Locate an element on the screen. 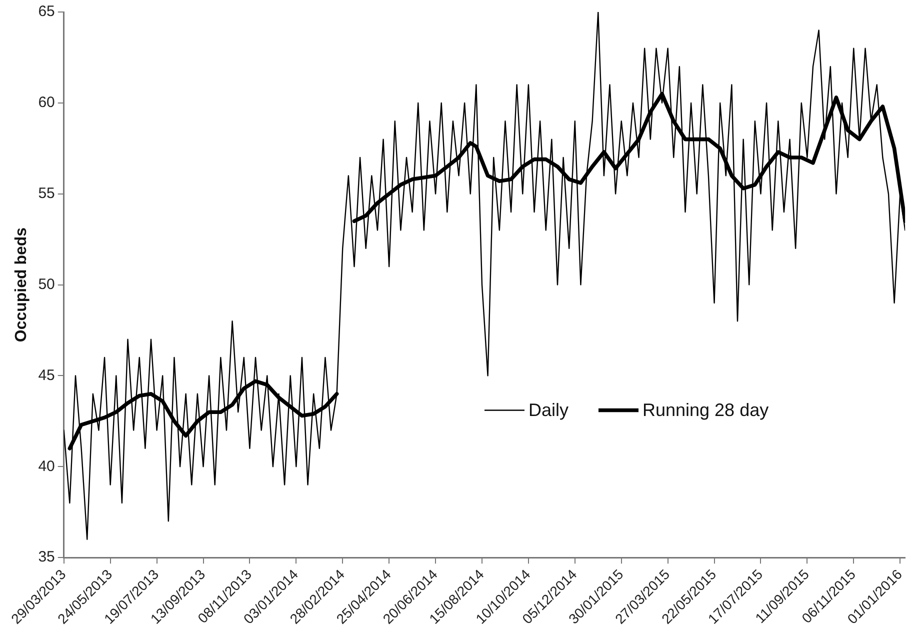 This screenshot has width=915, height=635. y-axis-title: Occupied beds is located at coordinates (21, 284).